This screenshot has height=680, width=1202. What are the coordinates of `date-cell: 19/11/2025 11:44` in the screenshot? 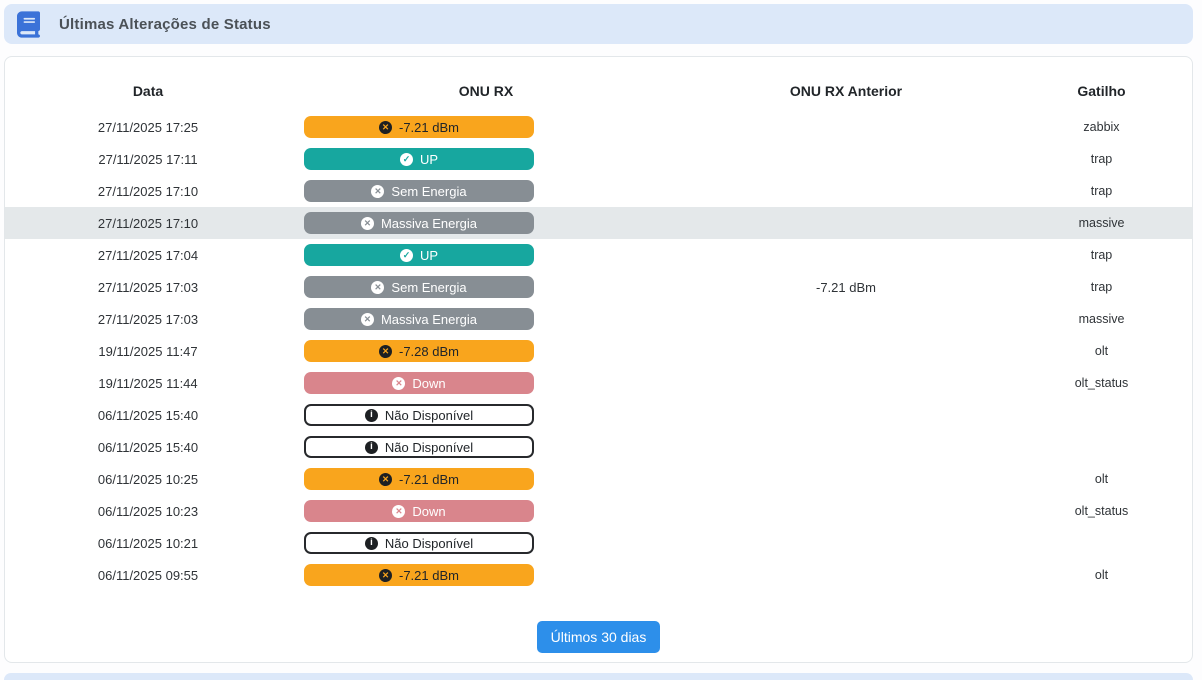 It's located at (148, 383).